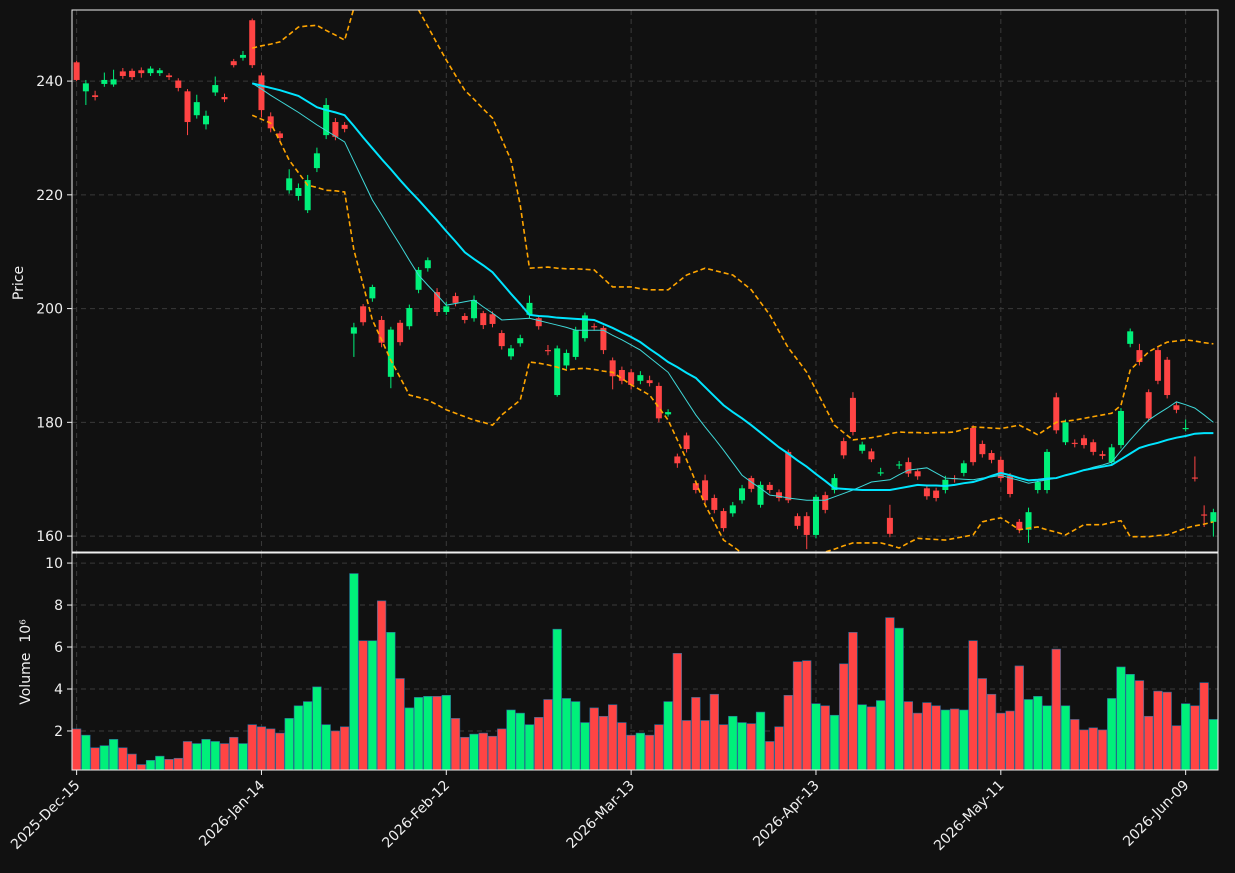  What do you see at coordinates (58, 732) in the screenshot?
I see `volume-tick-label: 2` at bounding box center [58, 732].